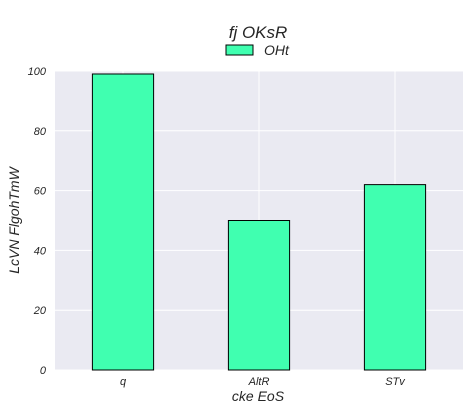  Describe the element at coordinates (258, 396) in the screenshot. I see `x-axis-label: cke EoS` at that location.